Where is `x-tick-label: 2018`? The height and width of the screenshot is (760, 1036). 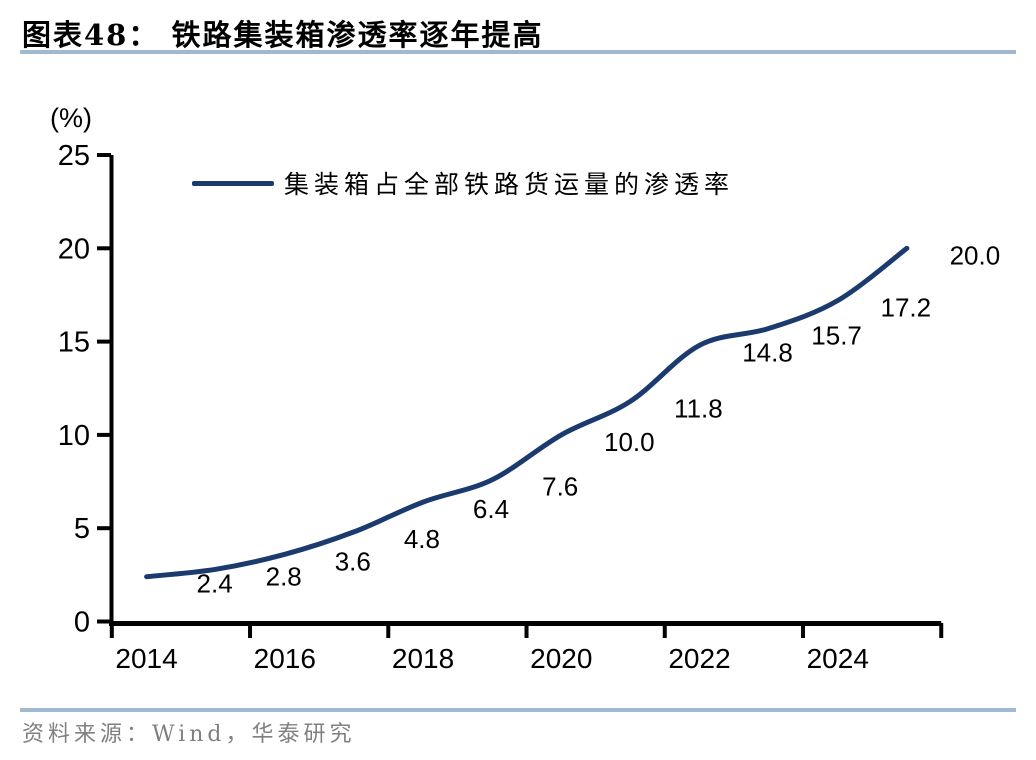 x-tick-label: 2018 is located at coordinates (423, 658).